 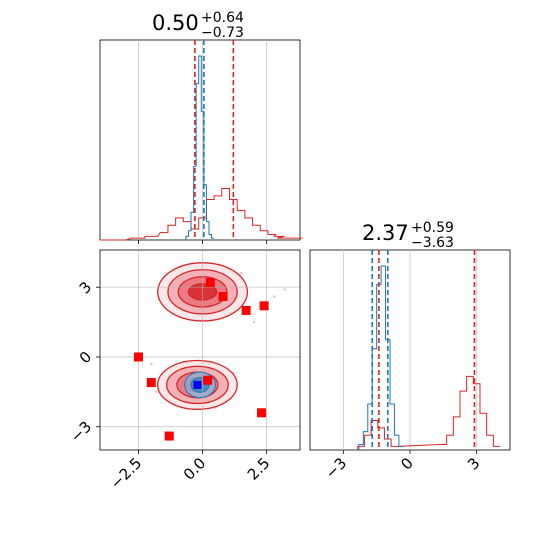 What do you see at coordinates (336, 468) in the screenshot?
I see `hist2-tick-label-0: −3` at bounding box center [336, 468].